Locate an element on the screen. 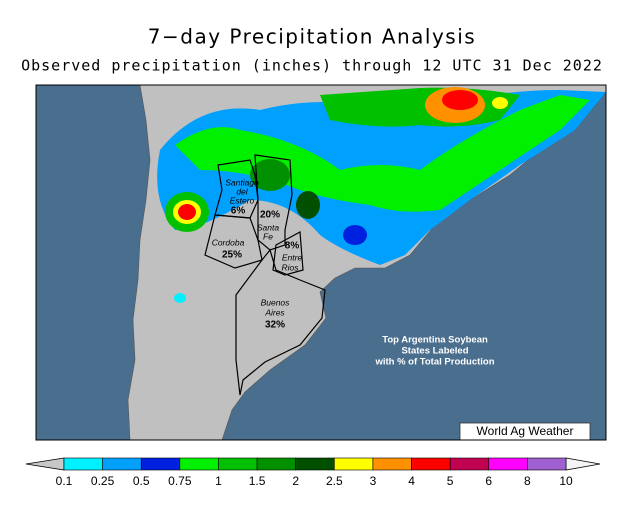  state-share: 32% is located at coordinates (275, 325).